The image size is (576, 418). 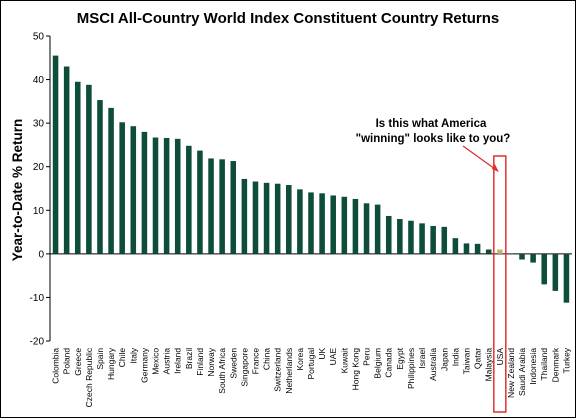 I want to click on category-label: Thailand, so click(x=544, y=364).